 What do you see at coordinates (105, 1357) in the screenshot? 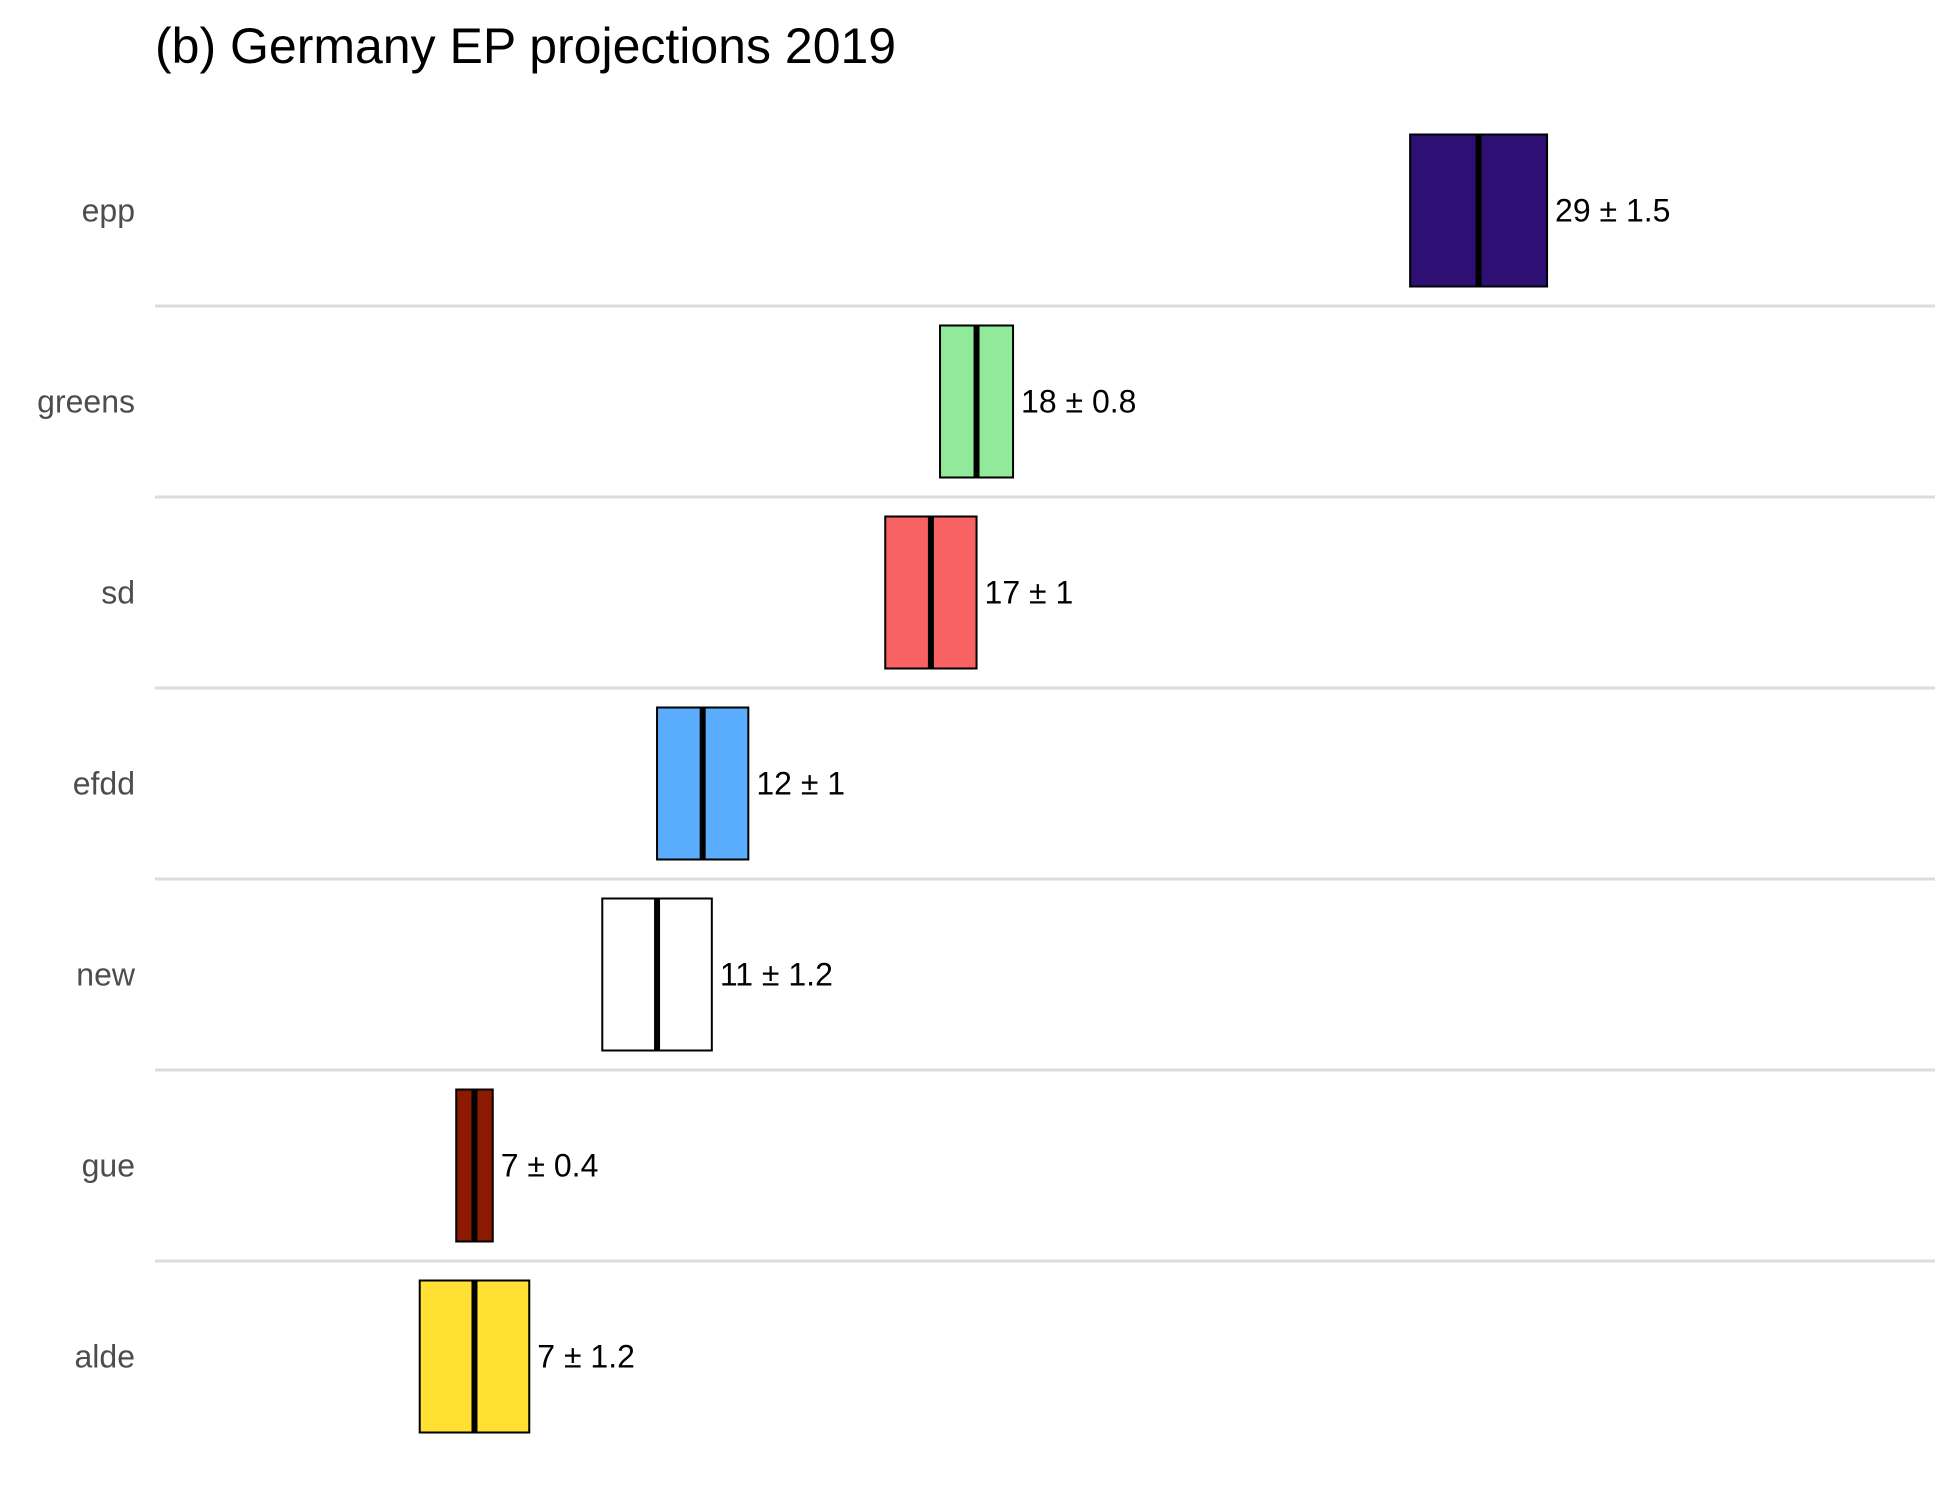
I see `category-label: alde` at bounding box center [105, 1357].